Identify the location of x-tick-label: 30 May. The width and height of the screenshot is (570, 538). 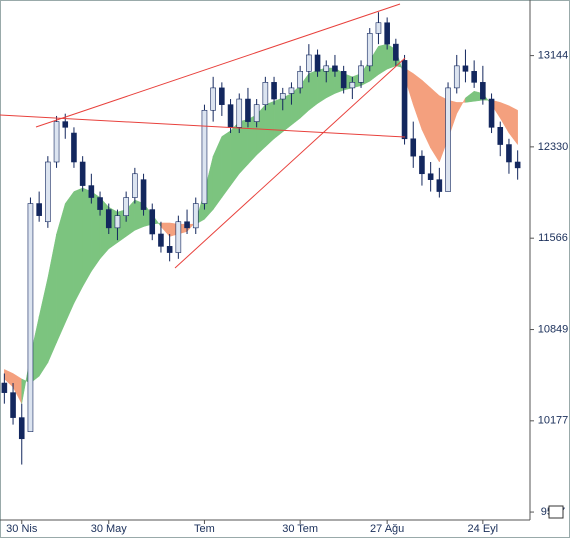
(109, 529).